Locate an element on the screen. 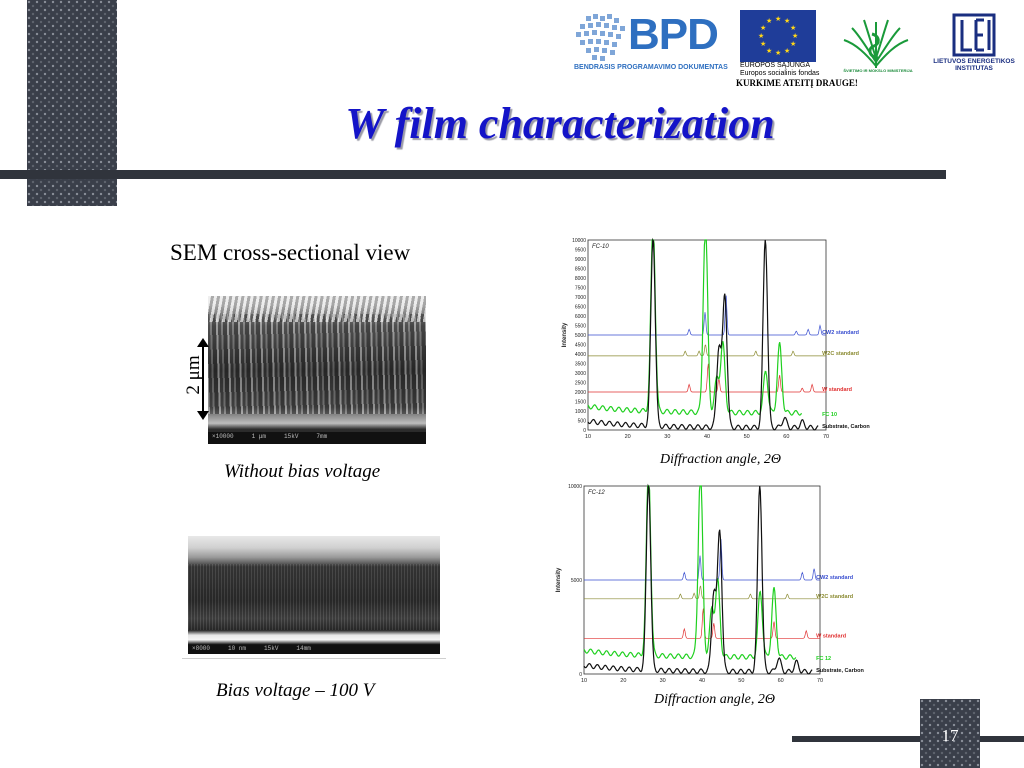 Image resolution: width=1024 pixels, height=768 pixels. y-tick-label: 1000 is located at coordinates (580, 412).